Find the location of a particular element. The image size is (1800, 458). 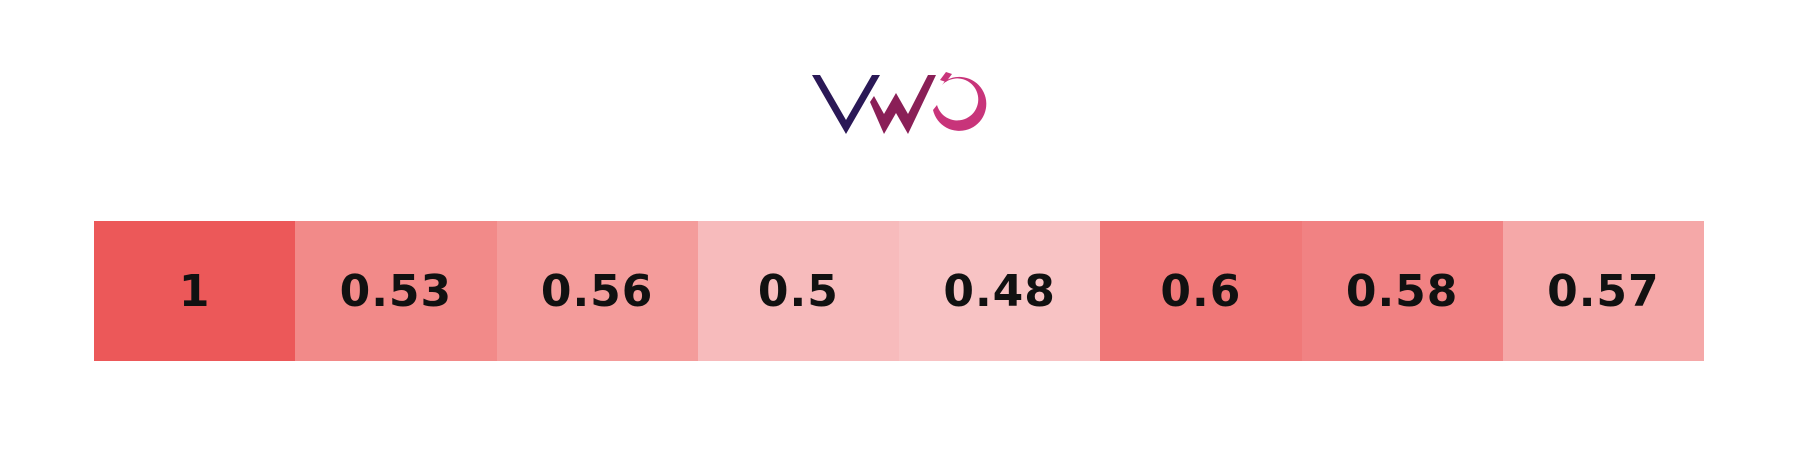

heatmap-cell-label: 0.57 is located at coordinates (1603, 291).